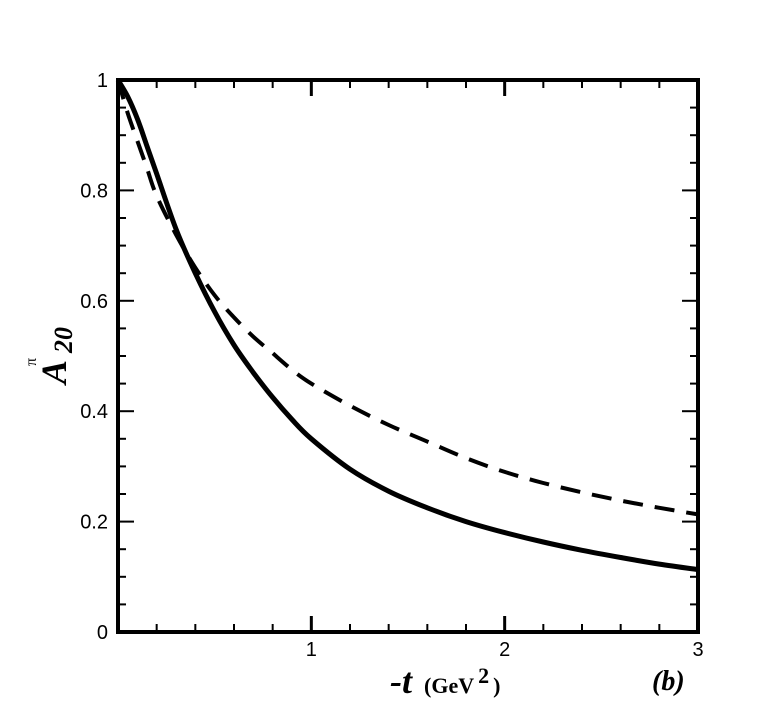  I want to click on y-axis-label-base: A, so click(54, 373).